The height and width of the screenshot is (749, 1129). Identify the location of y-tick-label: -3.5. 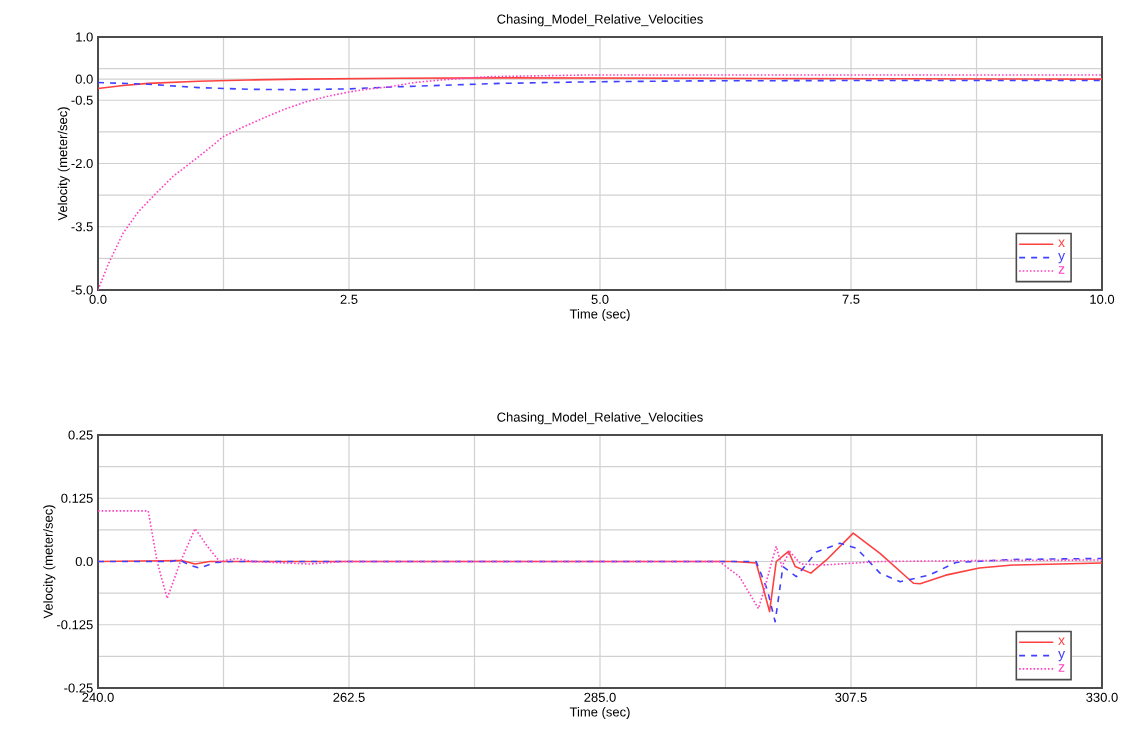
(82, 227).